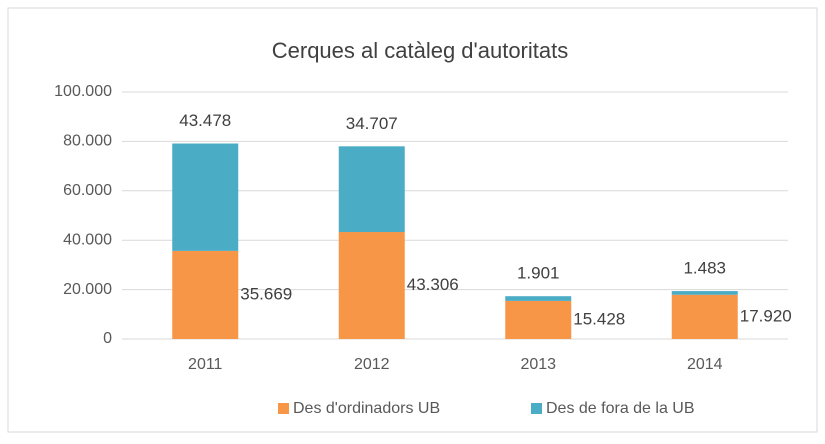 The image size is (825, 444). Describe the element at coordinates (372, 123) in the screenshot. I see `data-label: 34.707` at that location.